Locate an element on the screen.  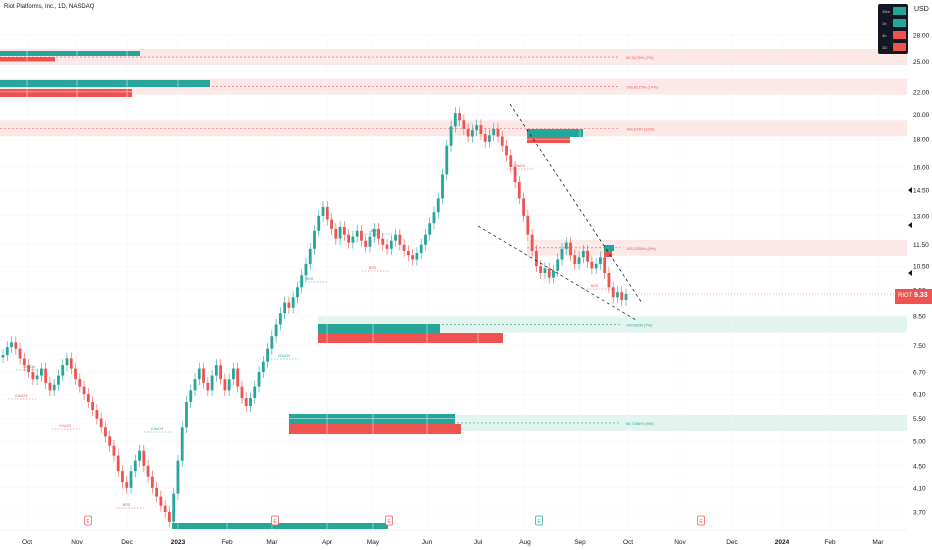
trendlines-layer is located at coordinates (560, 212).